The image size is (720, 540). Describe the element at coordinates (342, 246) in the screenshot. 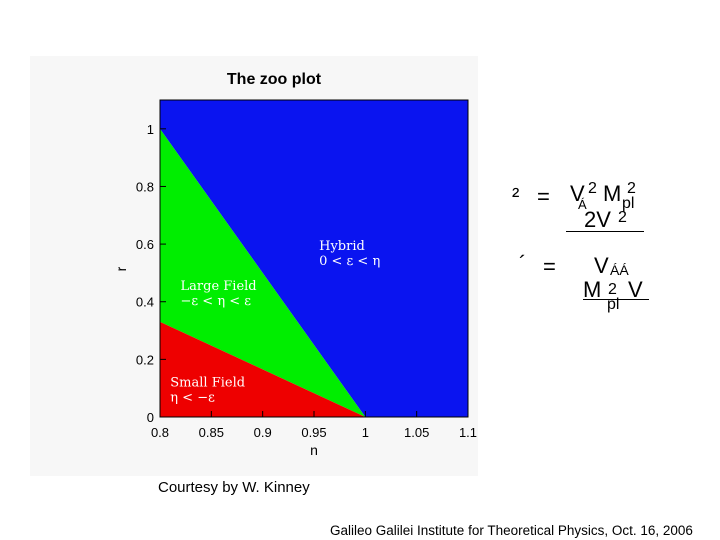

I see `region-label-hybrid: Hybrid` at that location.